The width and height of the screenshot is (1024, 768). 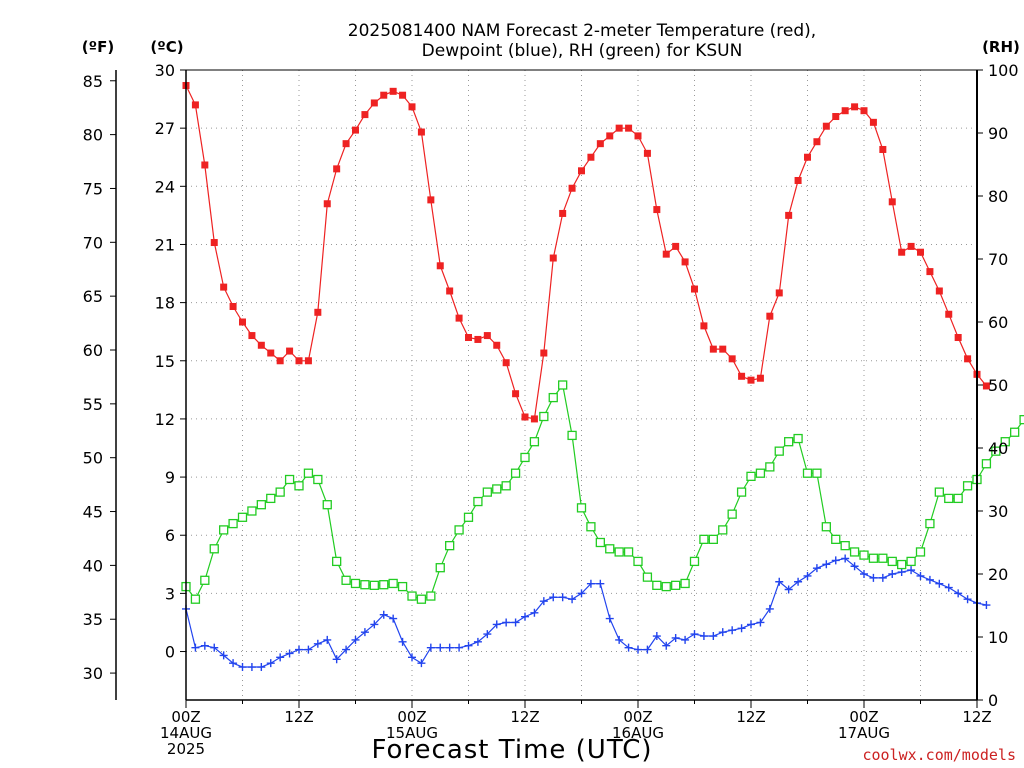 What do you see at coordinates (165, 303) in the screenshot?
I see `celsius-tick-label: 18` at bounding box center [165, 303].